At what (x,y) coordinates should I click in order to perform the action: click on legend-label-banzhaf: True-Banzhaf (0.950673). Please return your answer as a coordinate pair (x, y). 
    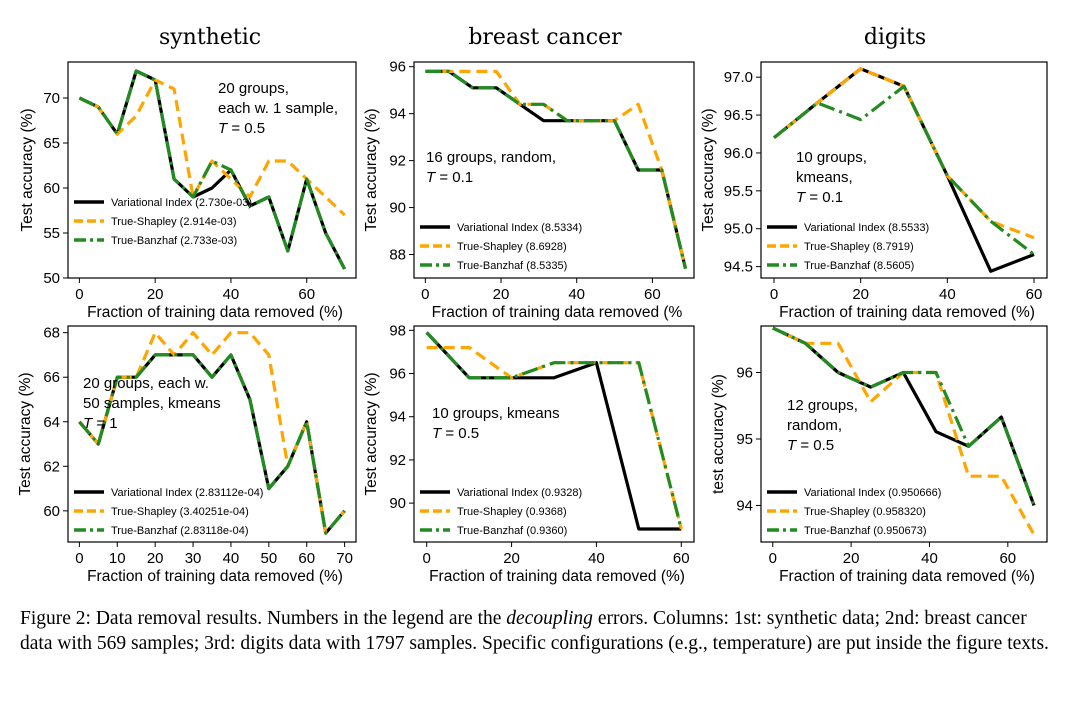
    Looking at the image, I should click on (865, 531).